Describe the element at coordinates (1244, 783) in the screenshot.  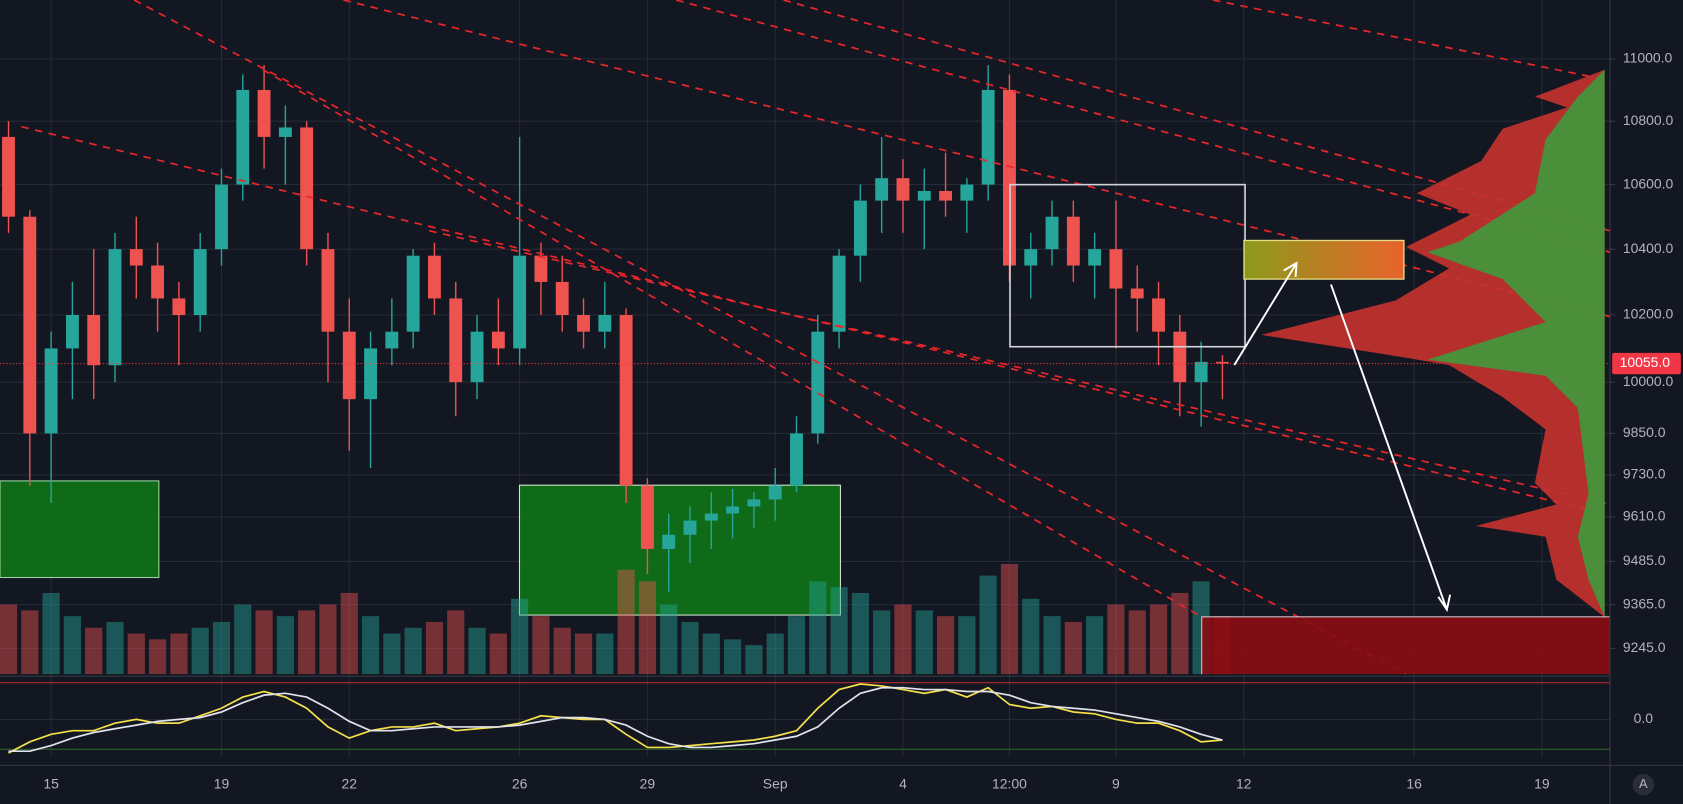
I see `x-tick-label: 12` at that location.